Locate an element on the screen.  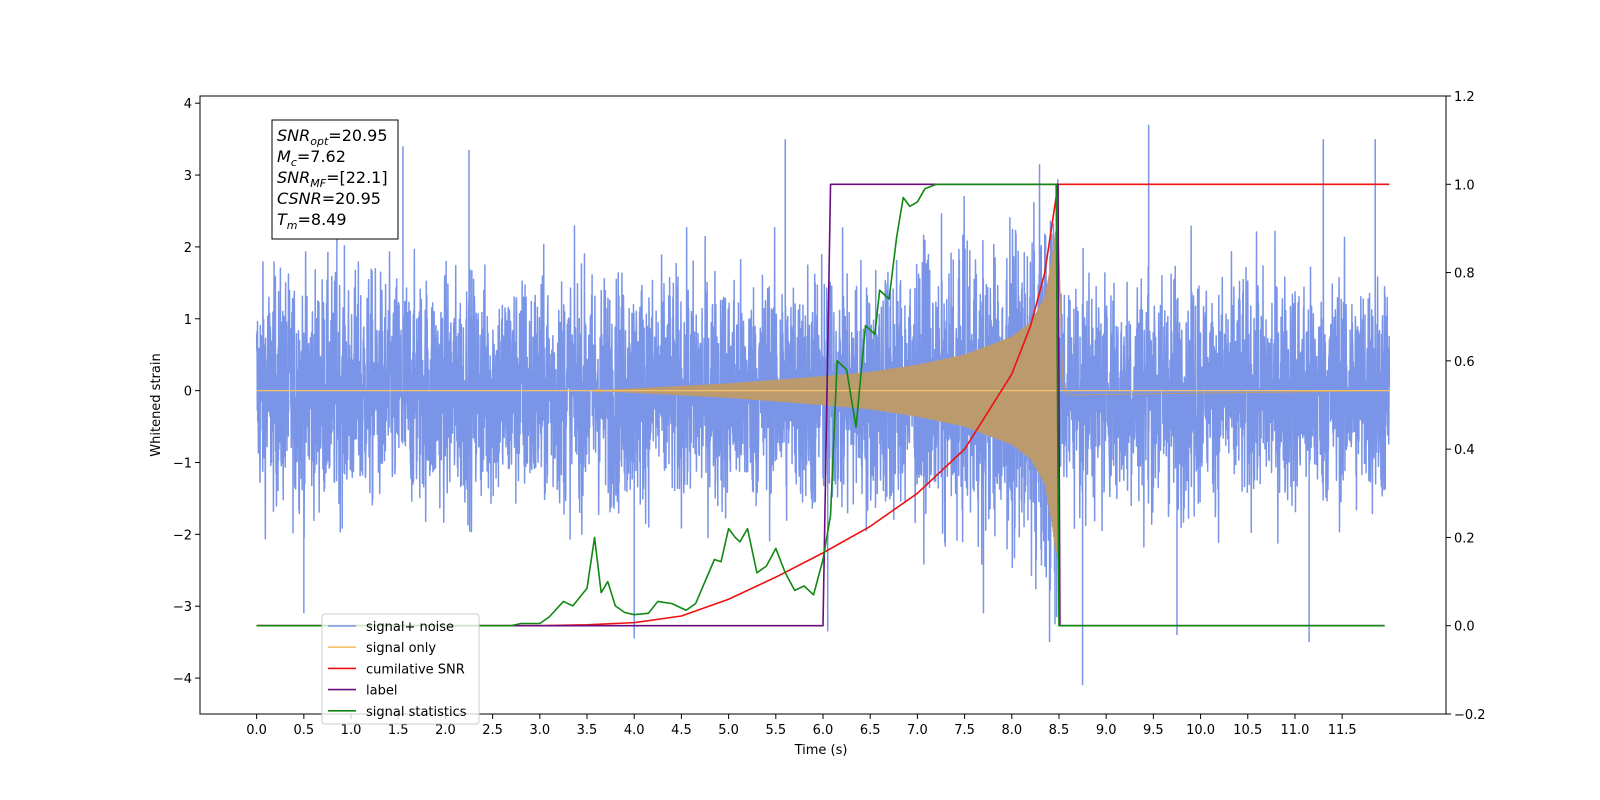
annotation-line: CSNR=20.95 is located at coordinates (329, 198).